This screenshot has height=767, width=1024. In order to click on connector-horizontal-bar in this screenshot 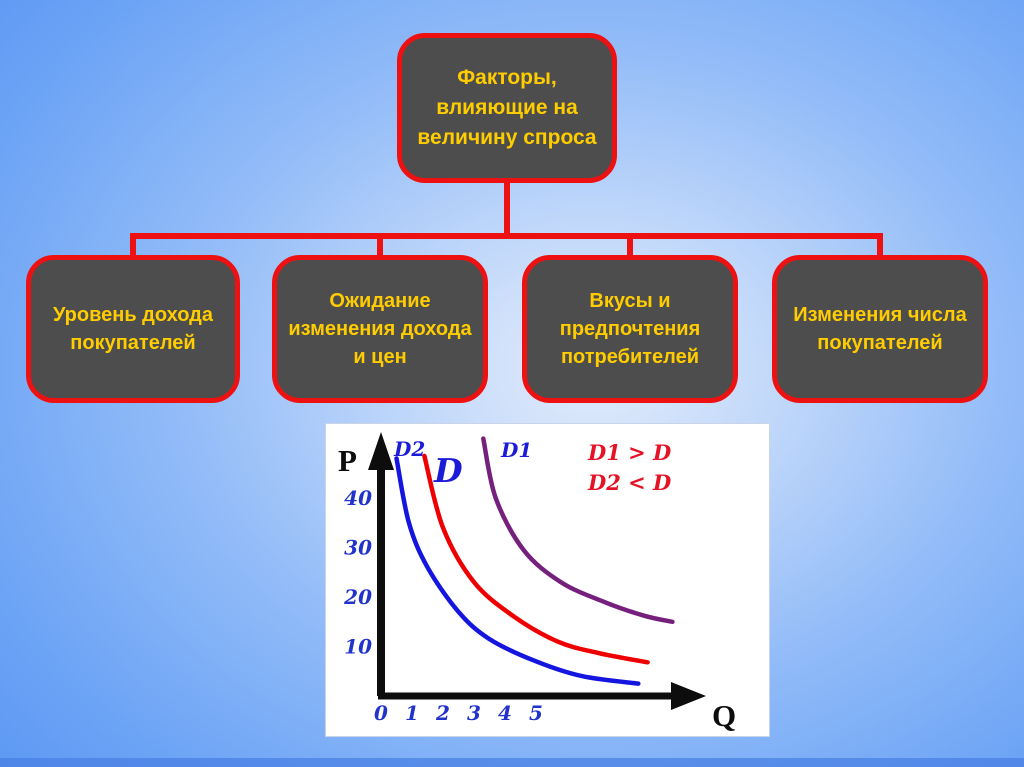, I will do `click(506, 236)`.